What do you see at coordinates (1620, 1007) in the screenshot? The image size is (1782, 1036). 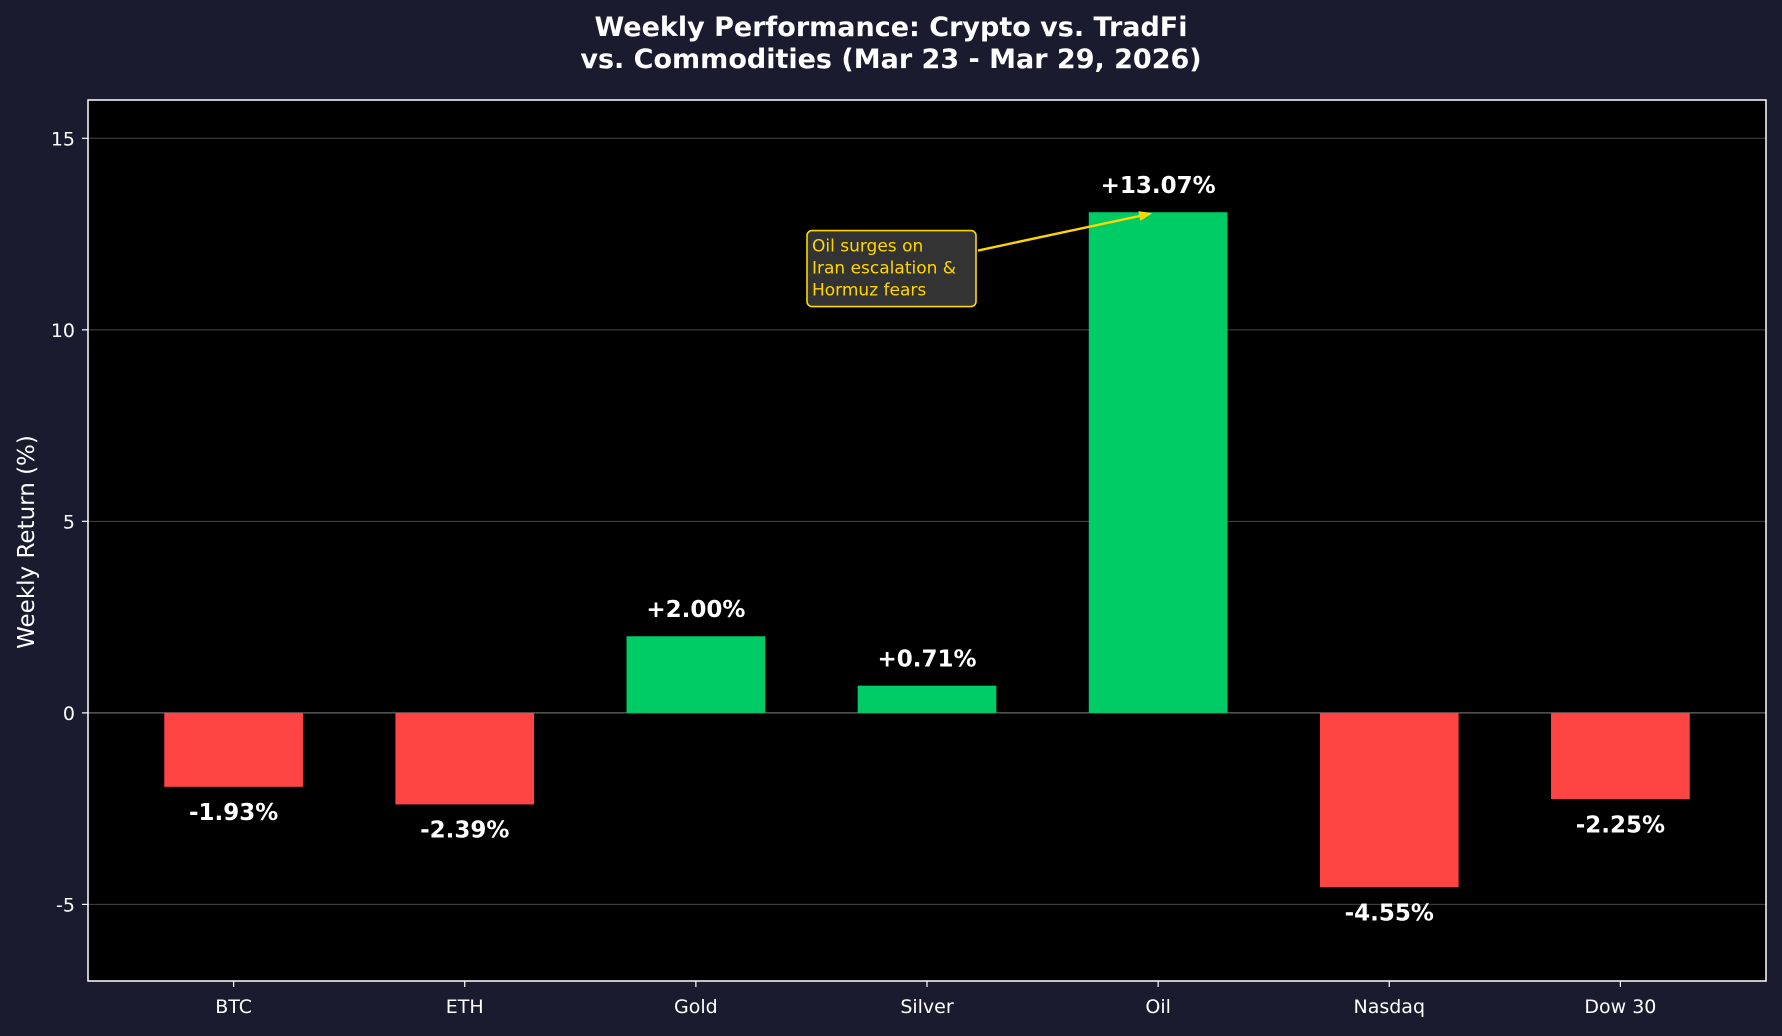 I see `x-tick-label: Dow 30` at bounding box center [1620, 1007].